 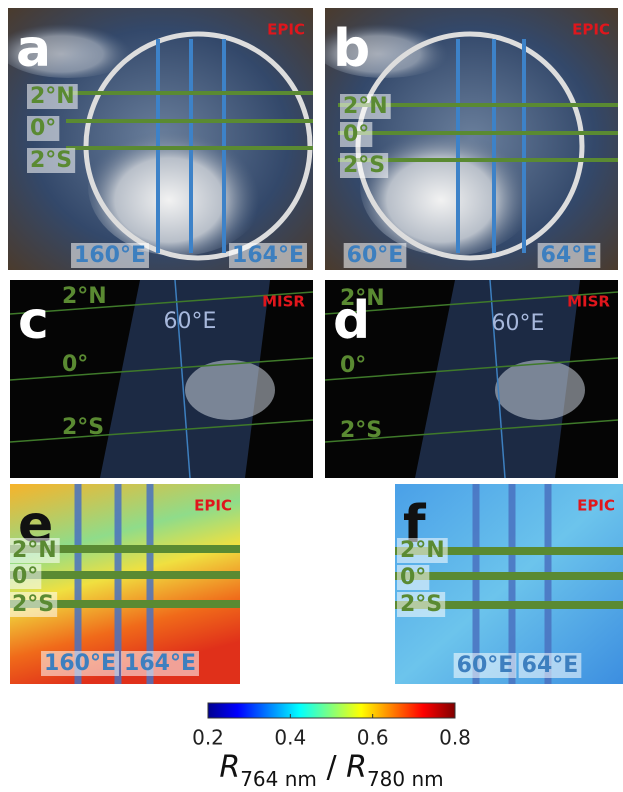 What do you see at coordinates (125, 584) in the screenshot?
I see `ratio-map` at bounding box center [125, 584].